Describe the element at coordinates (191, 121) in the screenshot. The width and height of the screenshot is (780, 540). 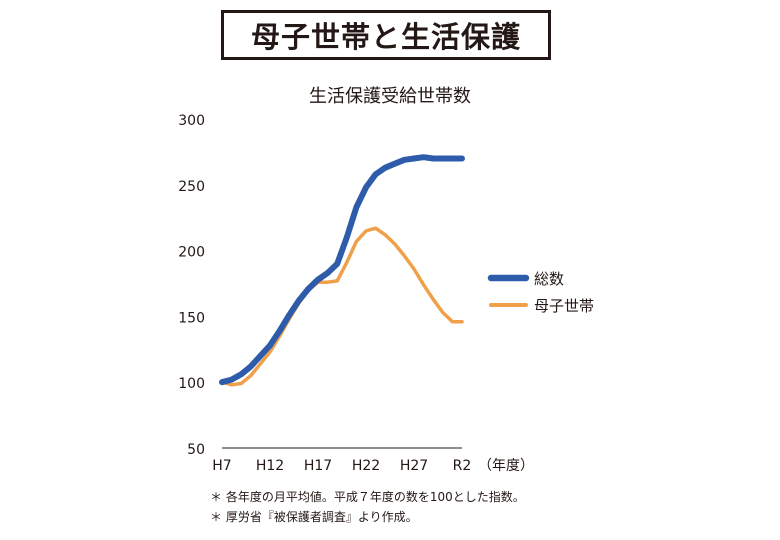
I see `y-tick-label: 300` at that location.